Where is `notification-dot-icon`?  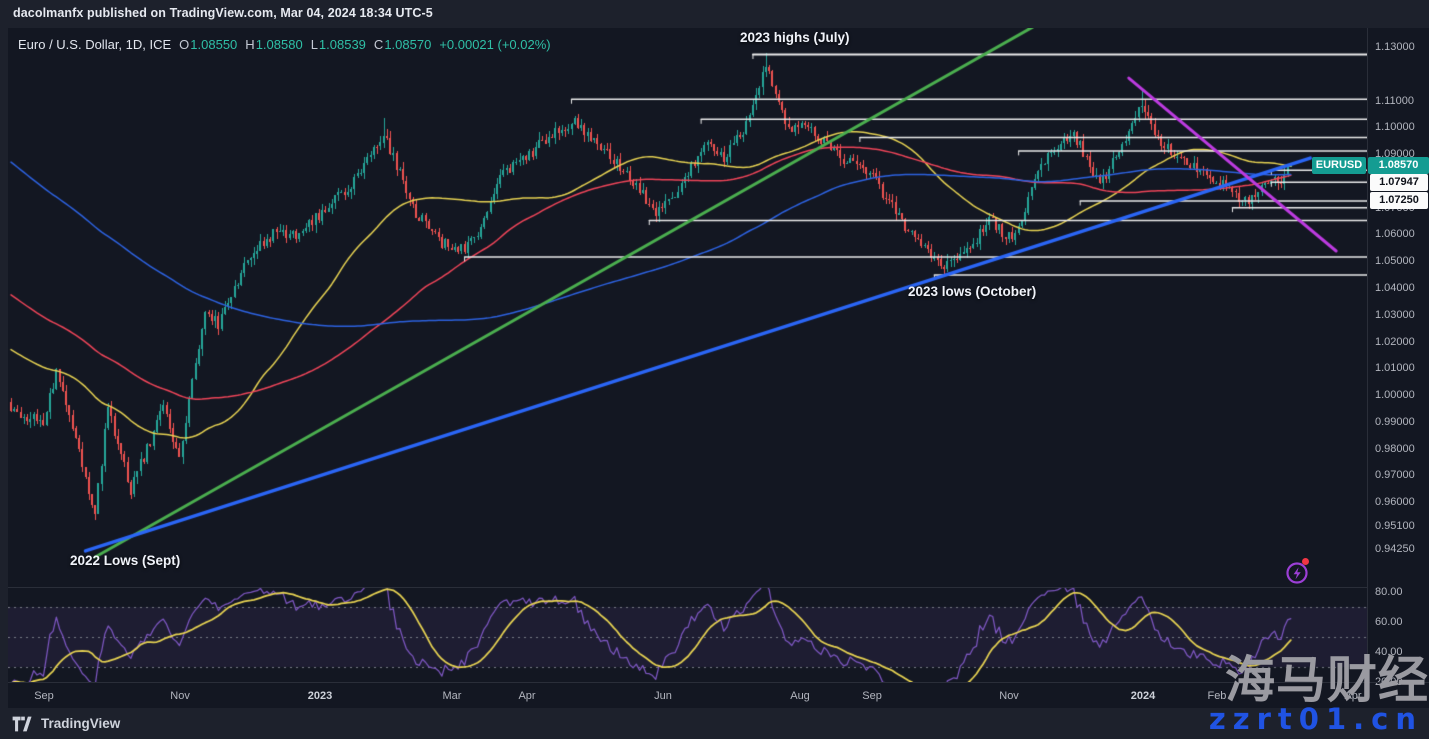
notification-dot-icon is located at coordinates (1305, 561).